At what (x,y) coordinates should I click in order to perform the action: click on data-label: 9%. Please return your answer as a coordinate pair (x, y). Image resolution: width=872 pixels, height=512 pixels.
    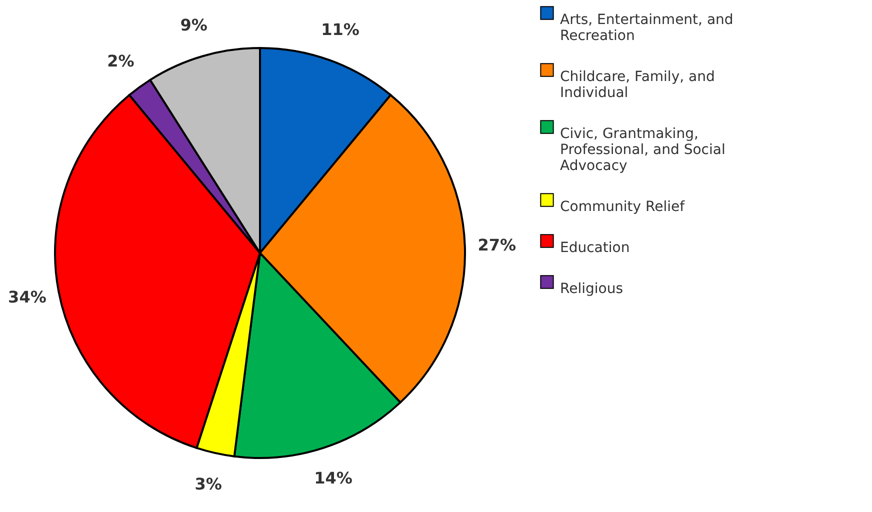
    Looking at the image, I should click on (194, 24).